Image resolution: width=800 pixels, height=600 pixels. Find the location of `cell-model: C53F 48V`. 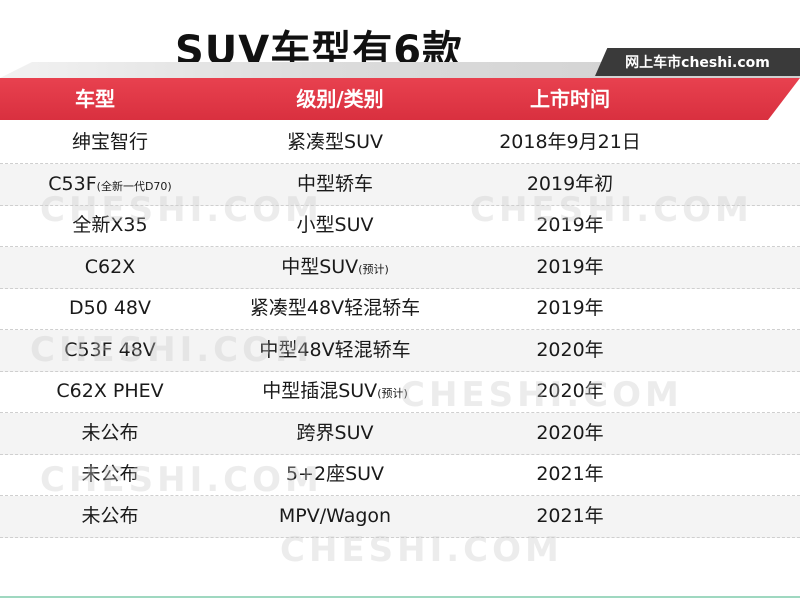

cell-model: C53F 48V is located at coordinates (110, 350).